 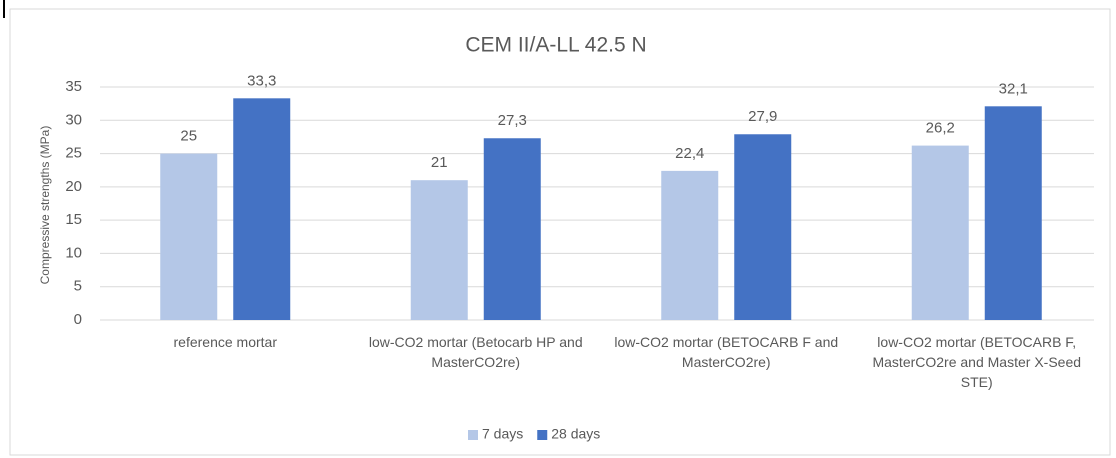 I want to click on data-label: 22,4, so click(x=689, y=153).